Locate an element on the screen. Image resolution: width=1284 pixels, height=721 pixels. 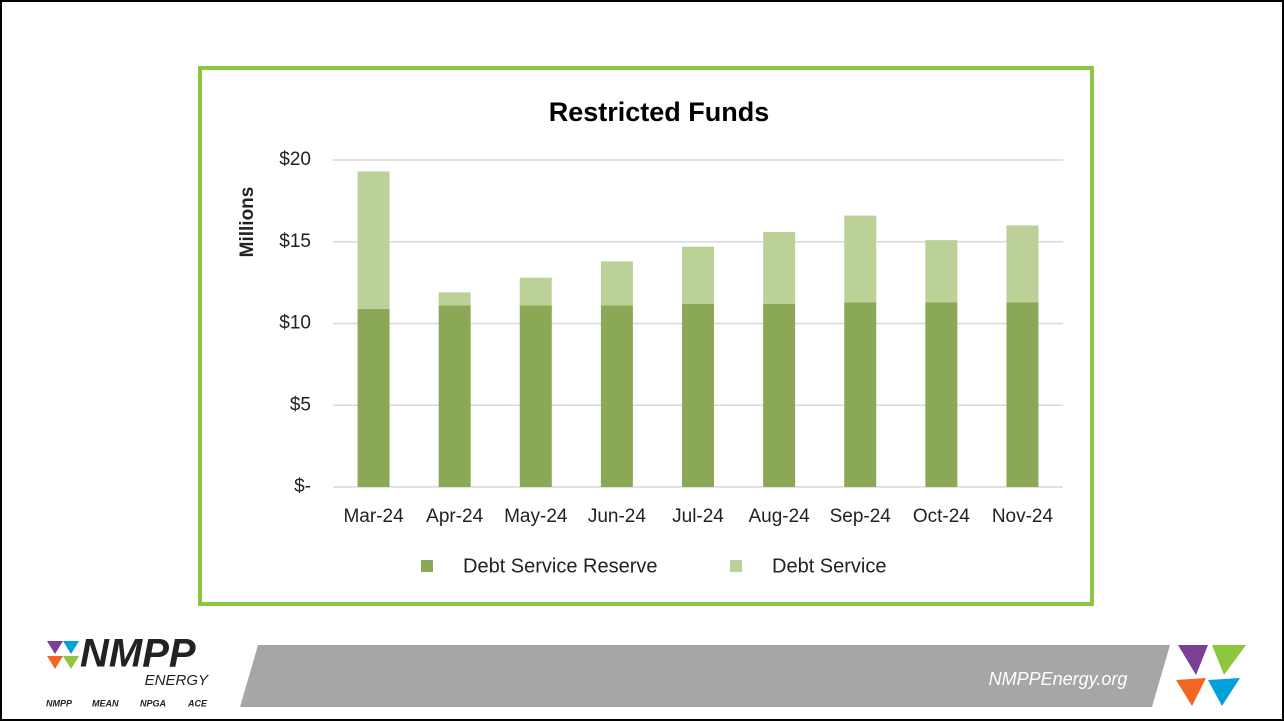
x-tick-label: Mar-24 is located at coordinates (373, 516).